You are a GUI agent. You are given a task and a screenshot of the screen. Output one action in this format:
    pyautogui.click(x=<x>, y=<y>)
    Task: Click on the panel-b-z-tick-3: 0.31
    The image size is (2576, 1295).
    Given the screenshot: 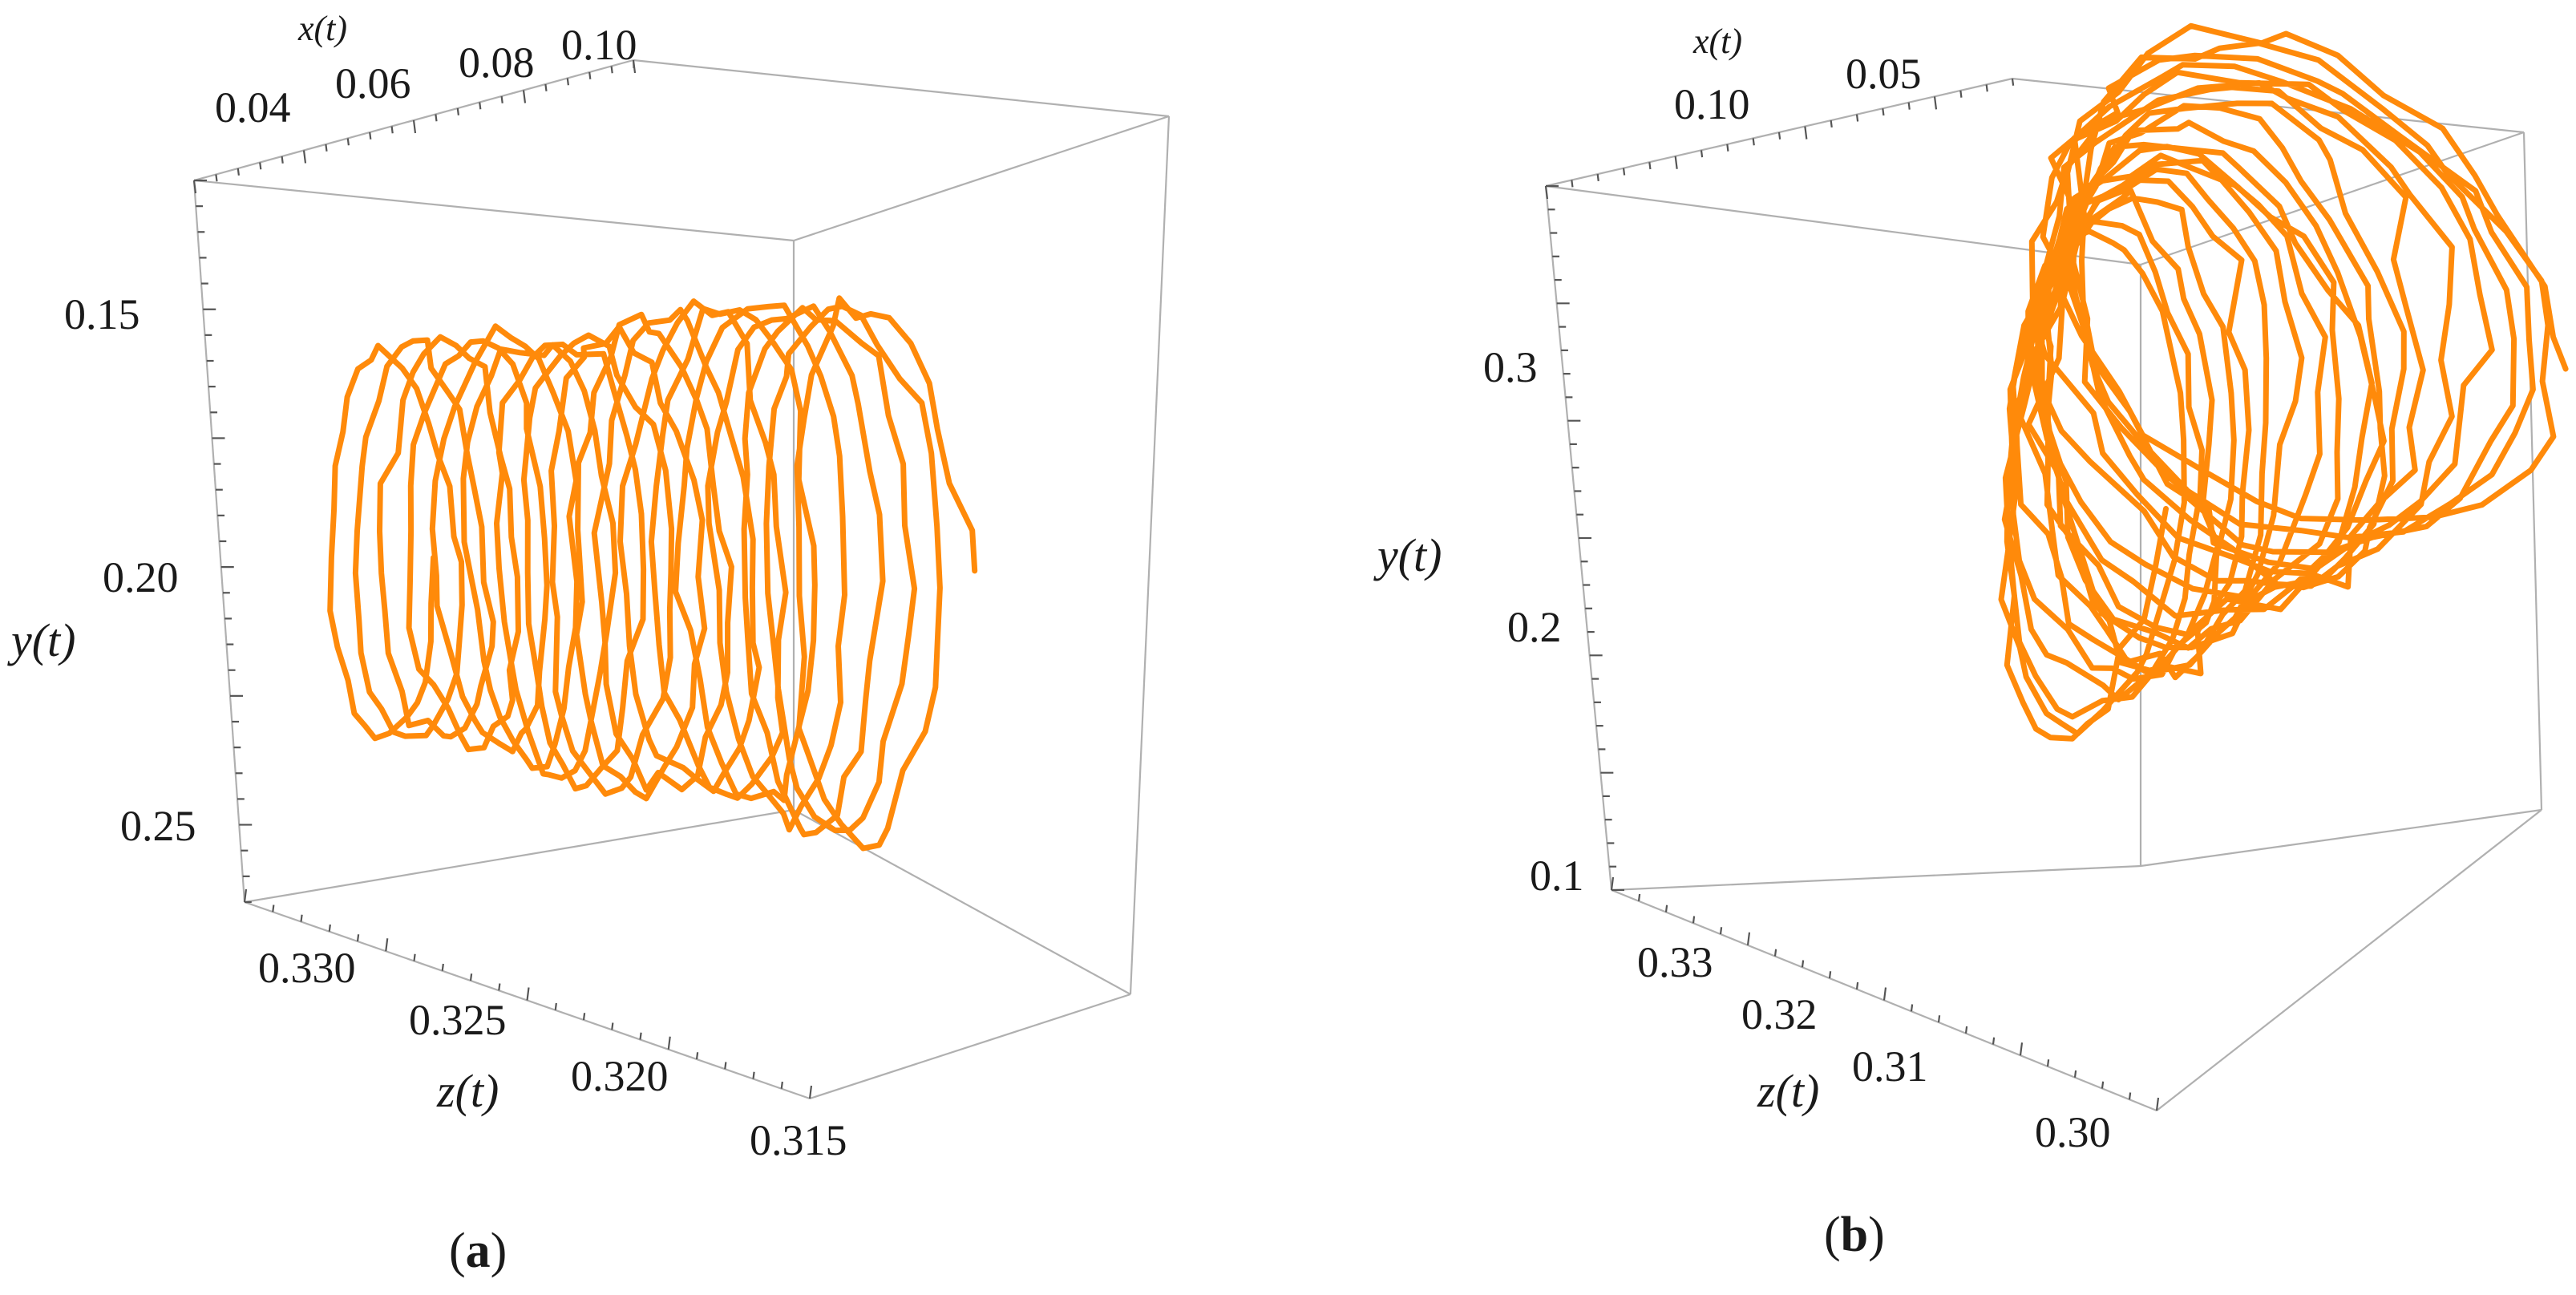 What is the action you would take?
    pyautogui.click(x=1890, y=1066)
    